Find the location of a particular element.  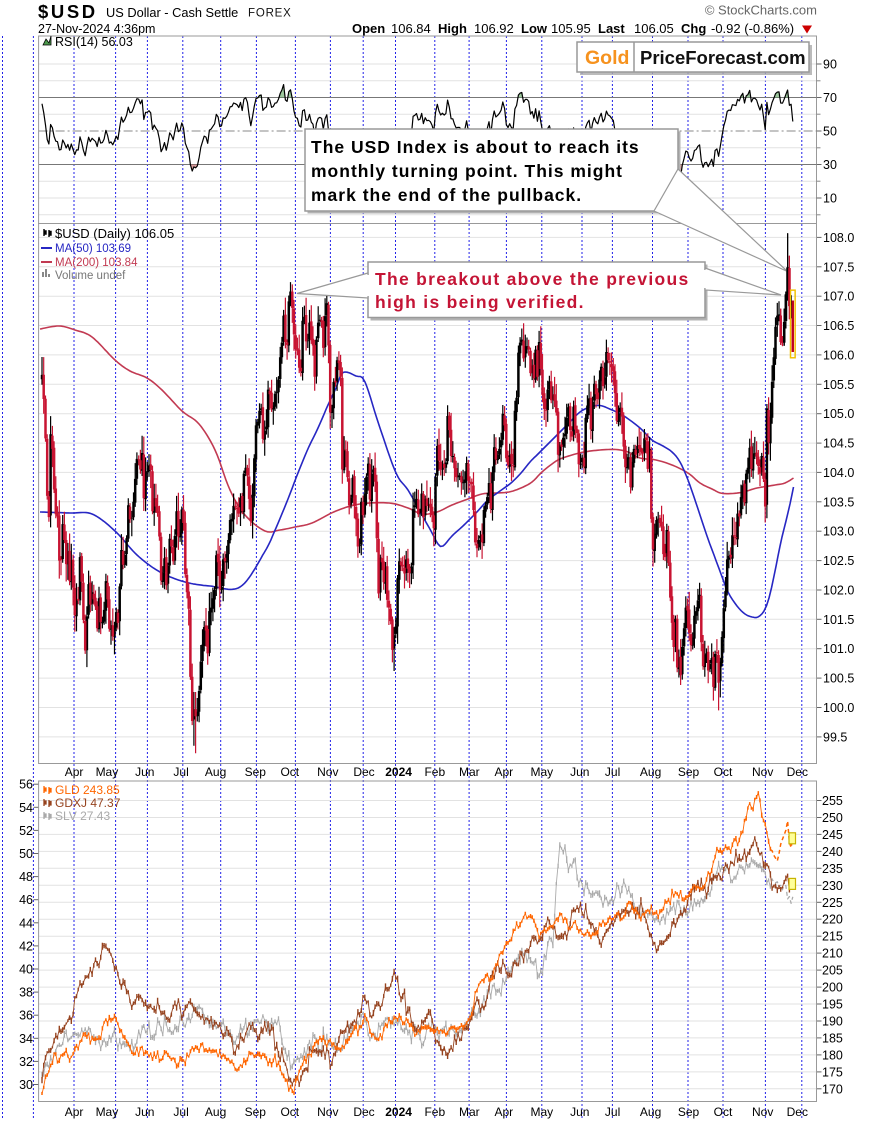

svg-text: 102.0 is located at coordinates (838, 591).